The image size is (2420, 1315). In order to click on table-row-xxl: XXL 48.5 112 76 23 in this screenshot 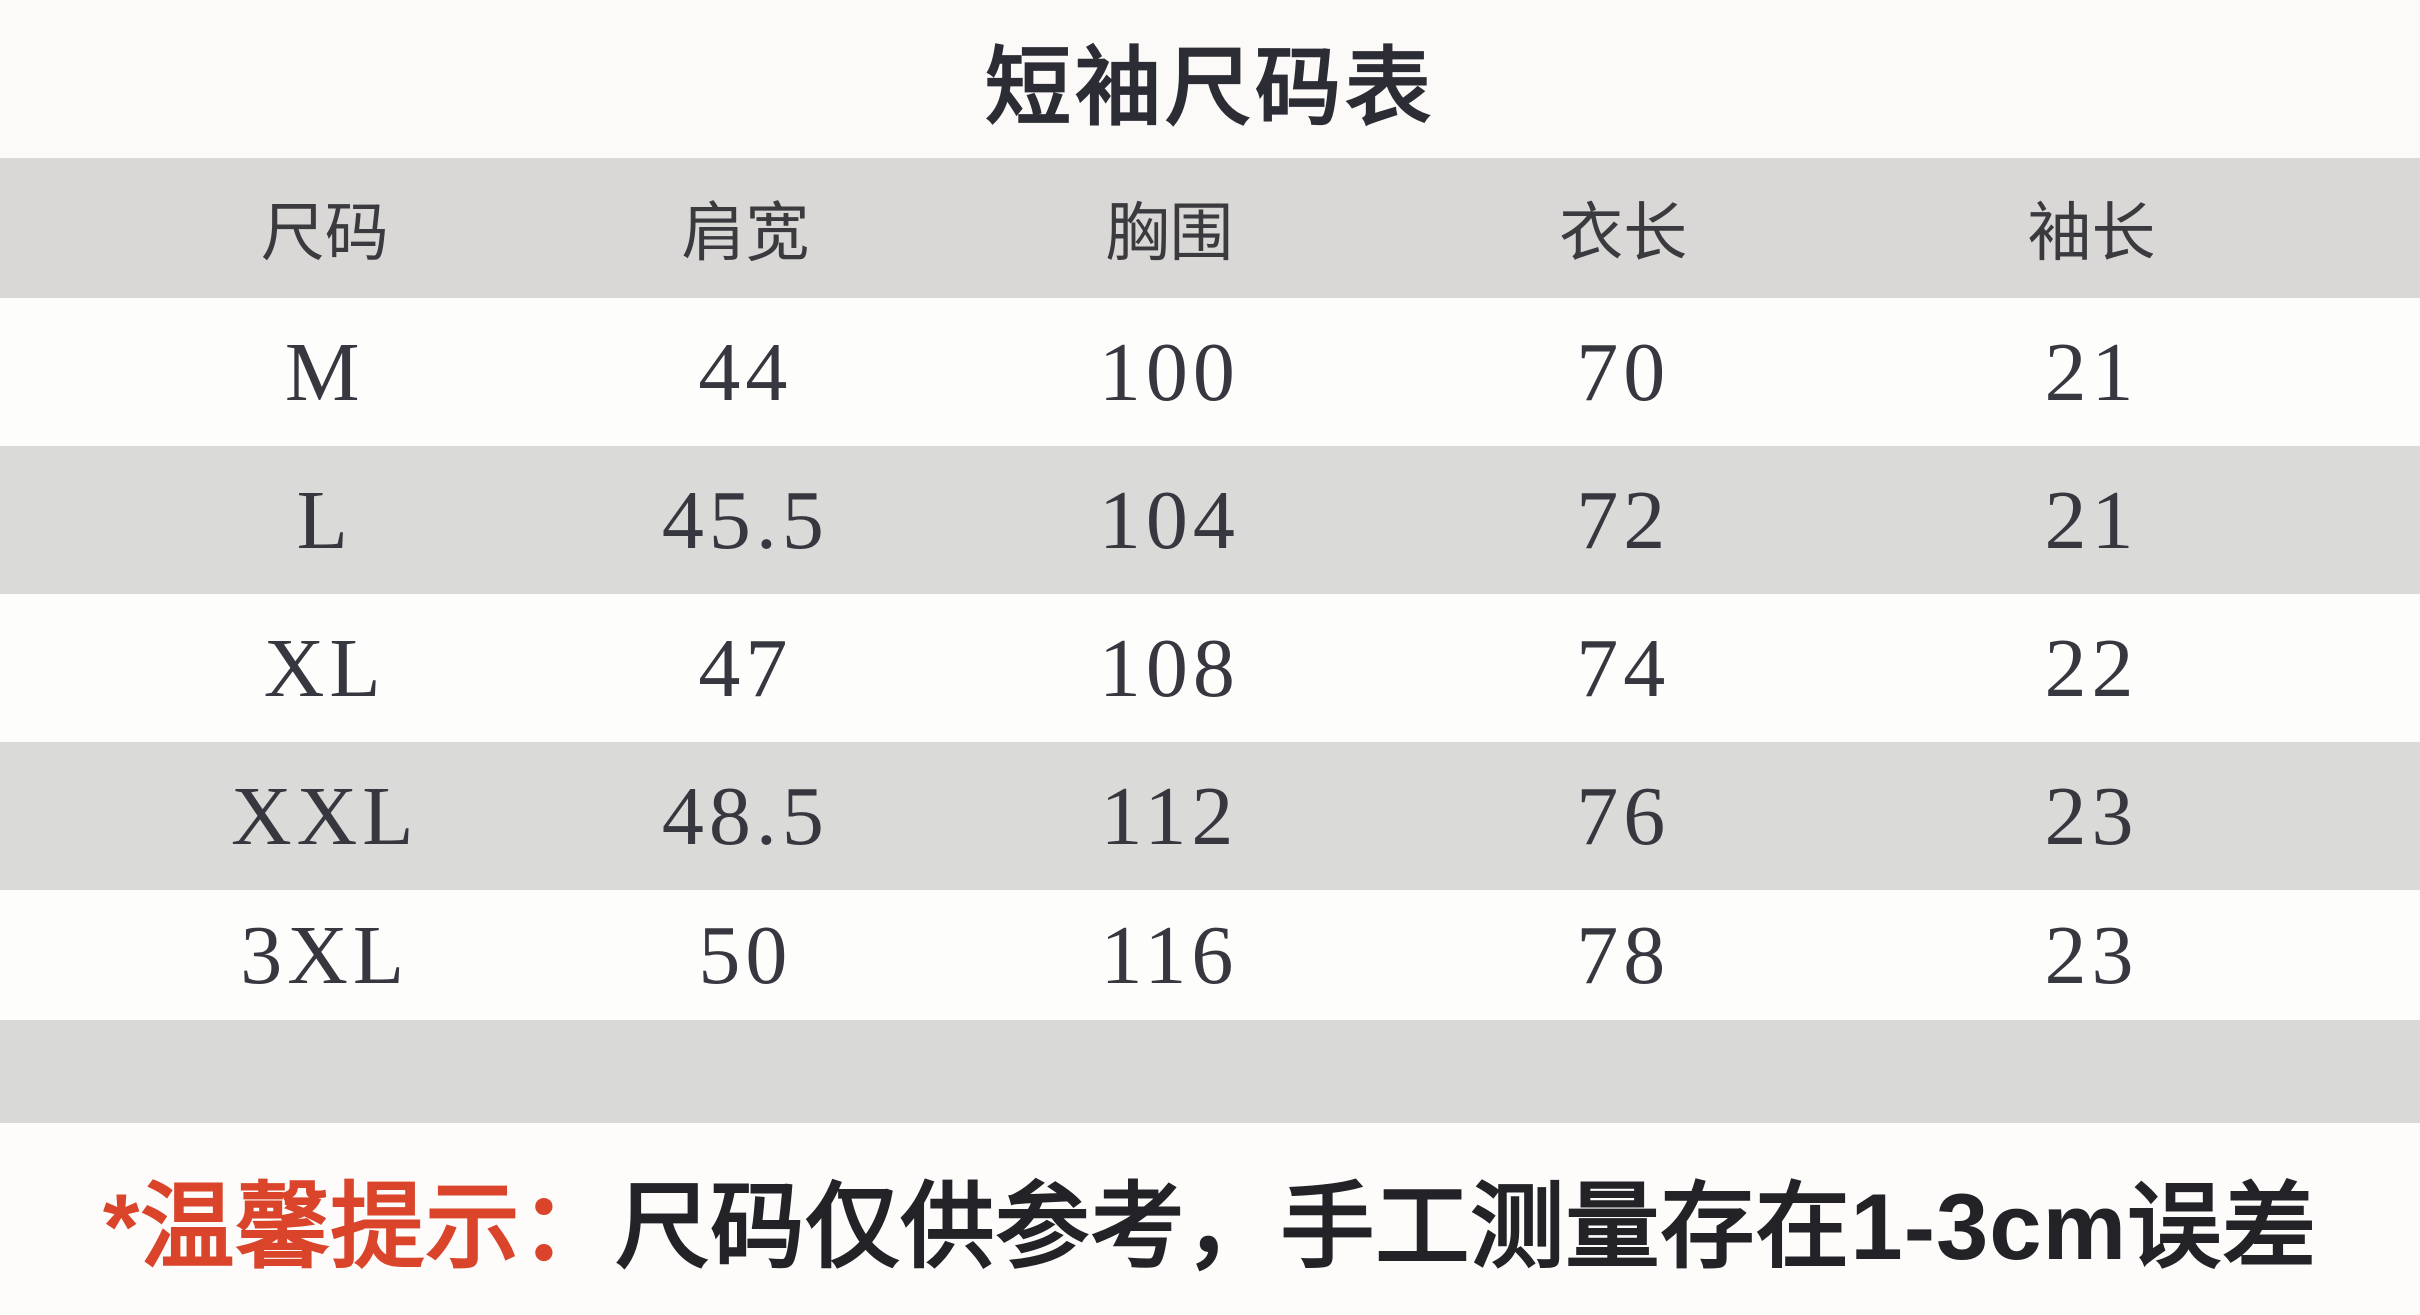, I will do `click(1210, 816)`.